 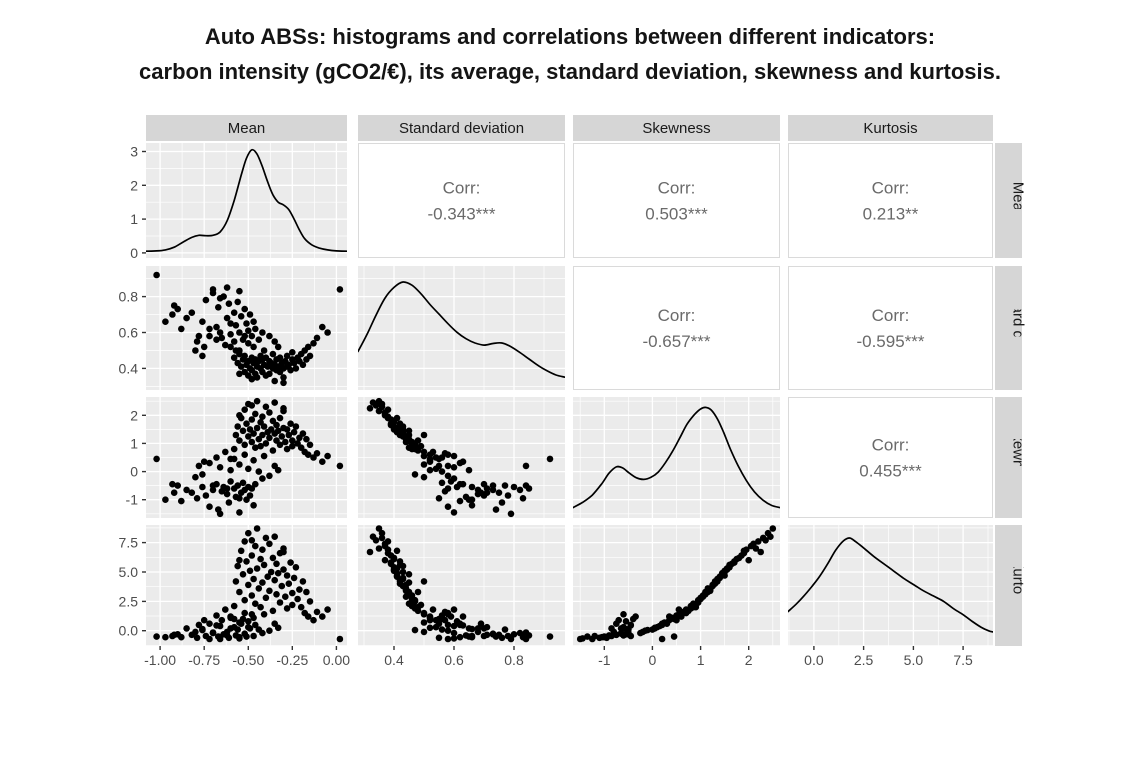 I want to click on scatter-points-kurt-vs-skew, so click(x=676, y=584).